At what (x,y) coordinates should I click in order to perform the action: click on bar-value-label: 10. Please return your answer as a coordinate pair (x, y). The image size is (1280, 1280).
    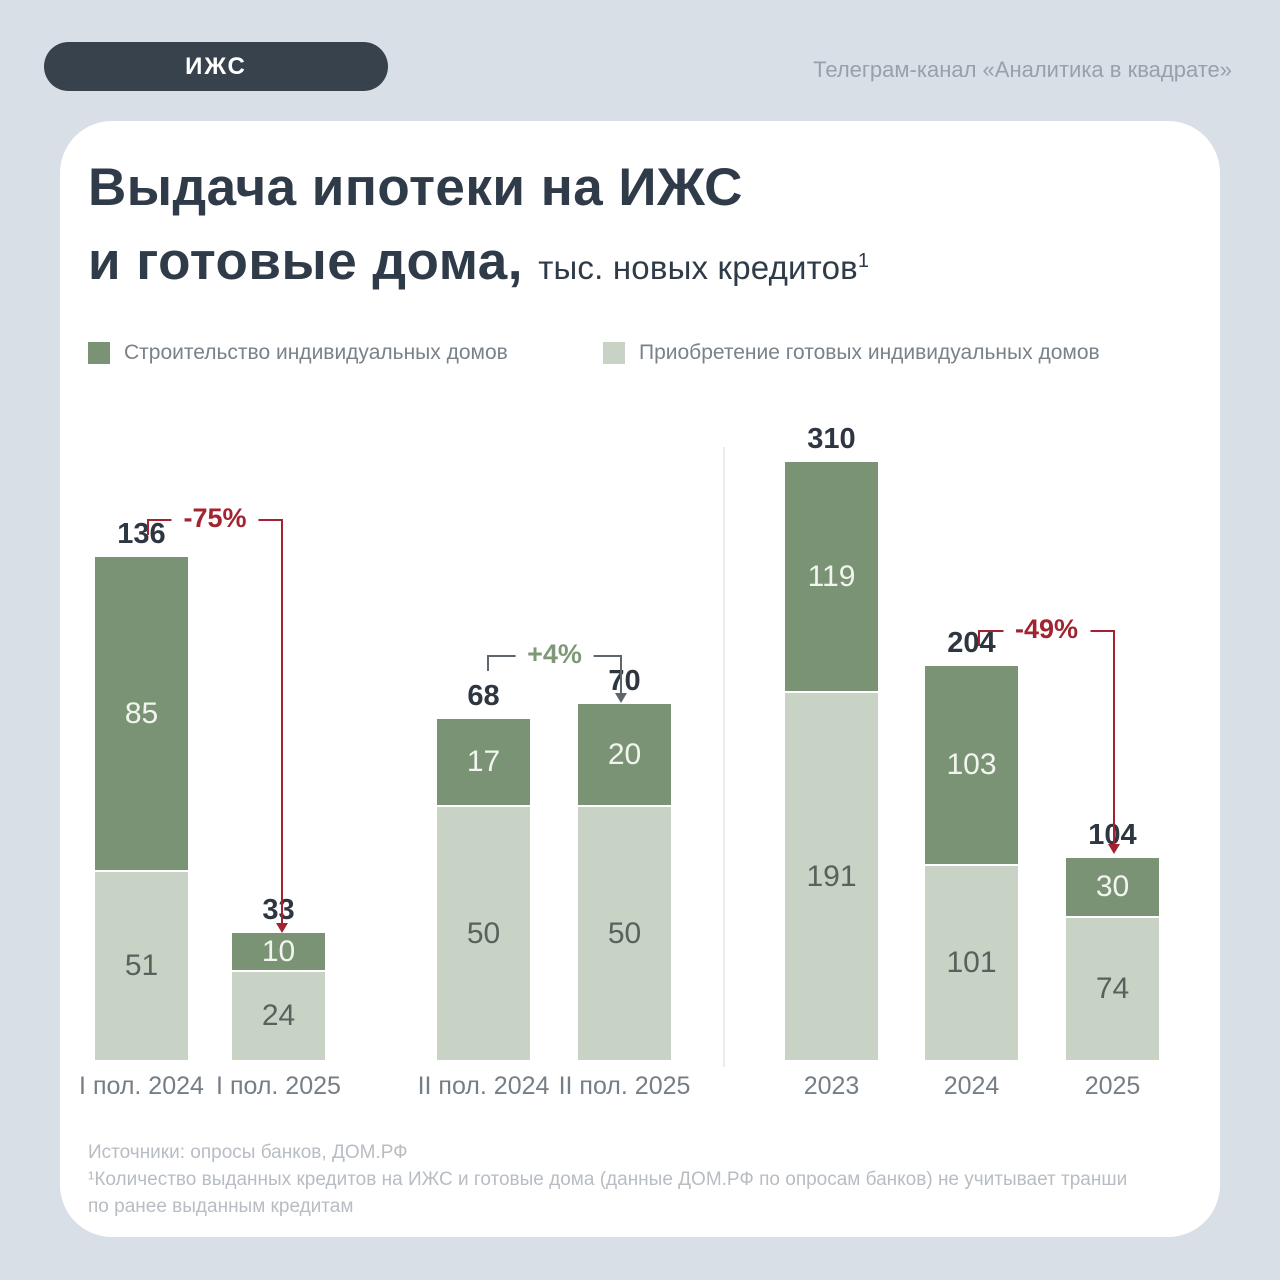
    Looking at the image, I should click on (278, 951).